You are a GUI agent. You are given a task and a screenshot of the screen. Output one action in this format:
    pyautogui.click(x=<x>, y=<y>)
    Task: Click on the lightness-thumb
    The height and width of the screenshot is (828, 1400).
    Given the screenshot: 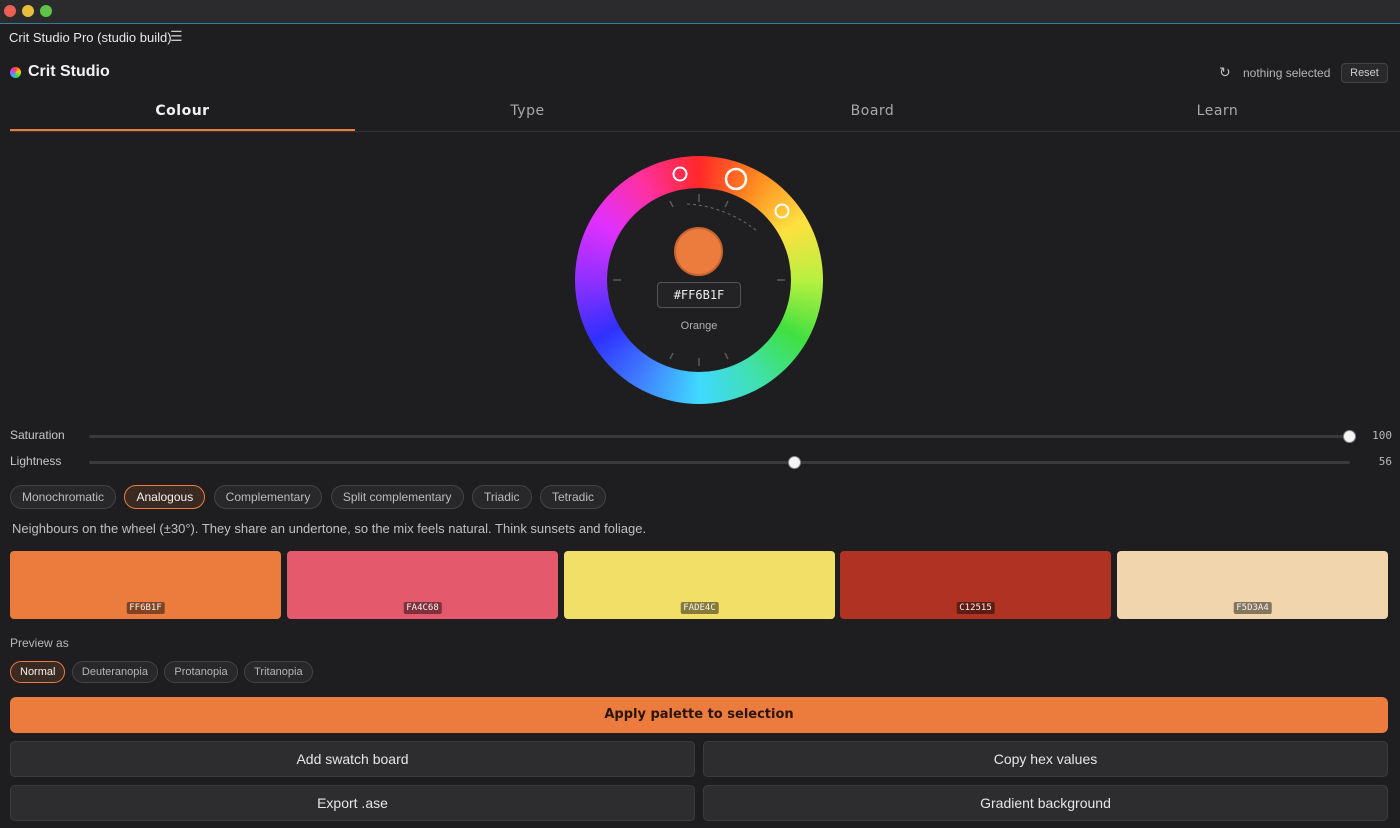 What is the action you would take?
    pyautogui.click(x=795, y=462)
    